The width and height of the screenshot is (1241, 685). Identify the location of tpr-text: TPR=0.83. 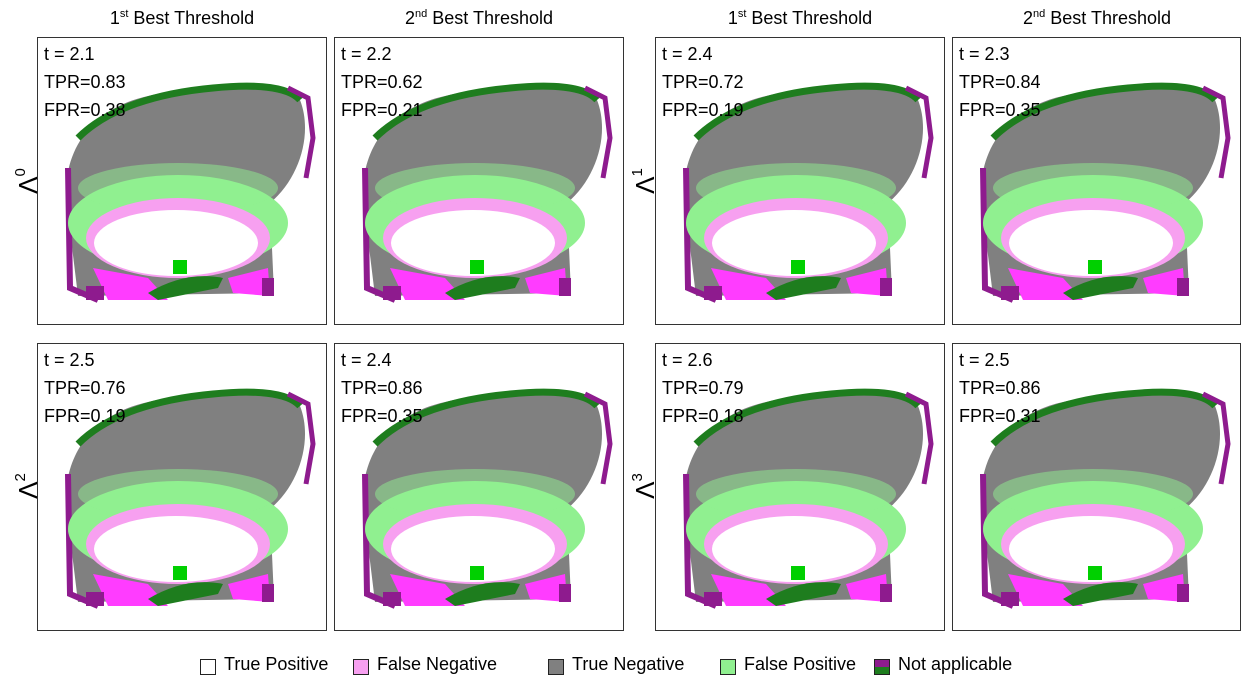
(85, 82).